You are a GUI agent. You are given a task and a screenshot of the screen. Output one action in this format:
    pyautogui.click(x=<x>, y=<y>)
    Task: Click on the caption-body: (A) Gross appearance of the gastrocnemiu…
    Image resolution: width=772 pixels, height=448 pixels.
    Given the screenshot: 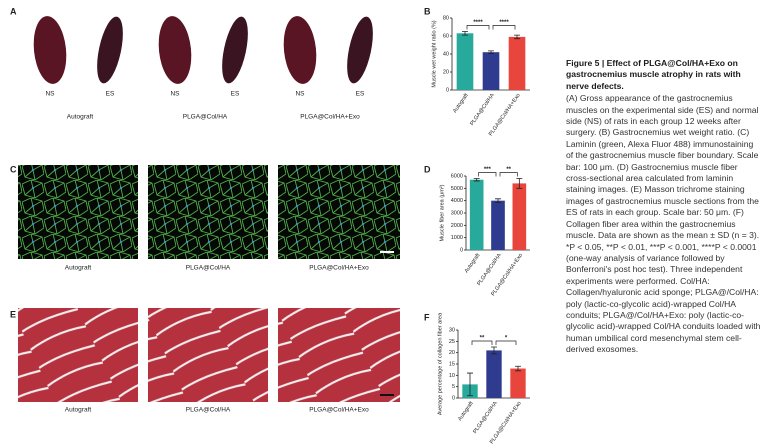 What is the action you would take?
    pyautogui.click(x=663, y=224)
    